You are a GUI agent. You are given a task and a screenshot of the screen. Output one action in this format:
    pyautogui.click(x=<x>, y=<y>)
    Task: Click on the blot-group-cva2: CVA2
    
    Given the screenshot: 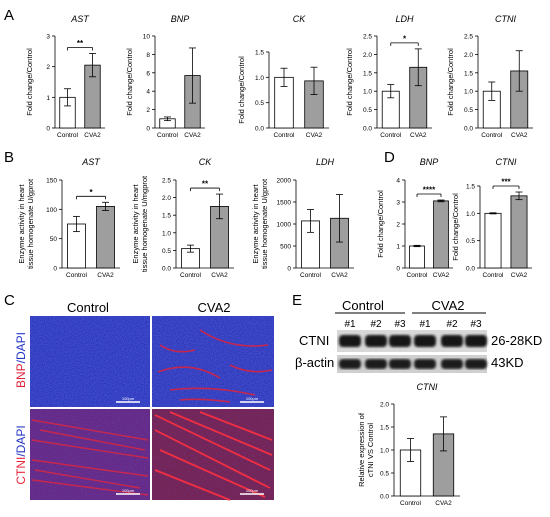 What is the action you would take?
    pyautogui.click(x=448, y=305)
    